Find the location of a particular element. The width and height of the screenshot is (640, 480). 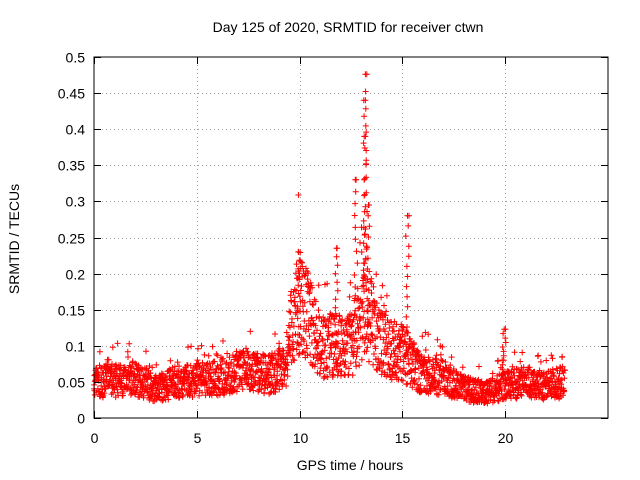

x-tick-label: 10 is located at coordinates (301, 438).